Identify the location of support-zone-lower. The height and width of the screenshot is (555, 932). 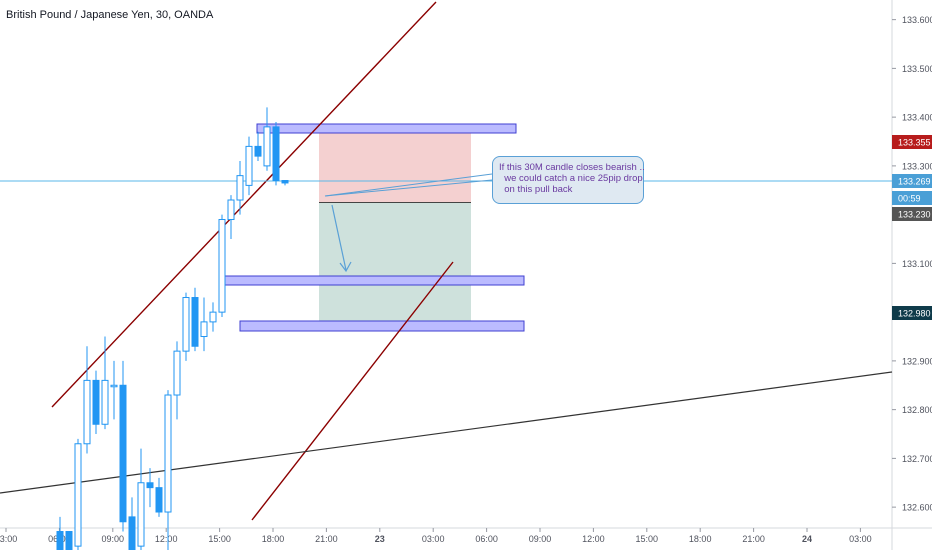
(382, 326).